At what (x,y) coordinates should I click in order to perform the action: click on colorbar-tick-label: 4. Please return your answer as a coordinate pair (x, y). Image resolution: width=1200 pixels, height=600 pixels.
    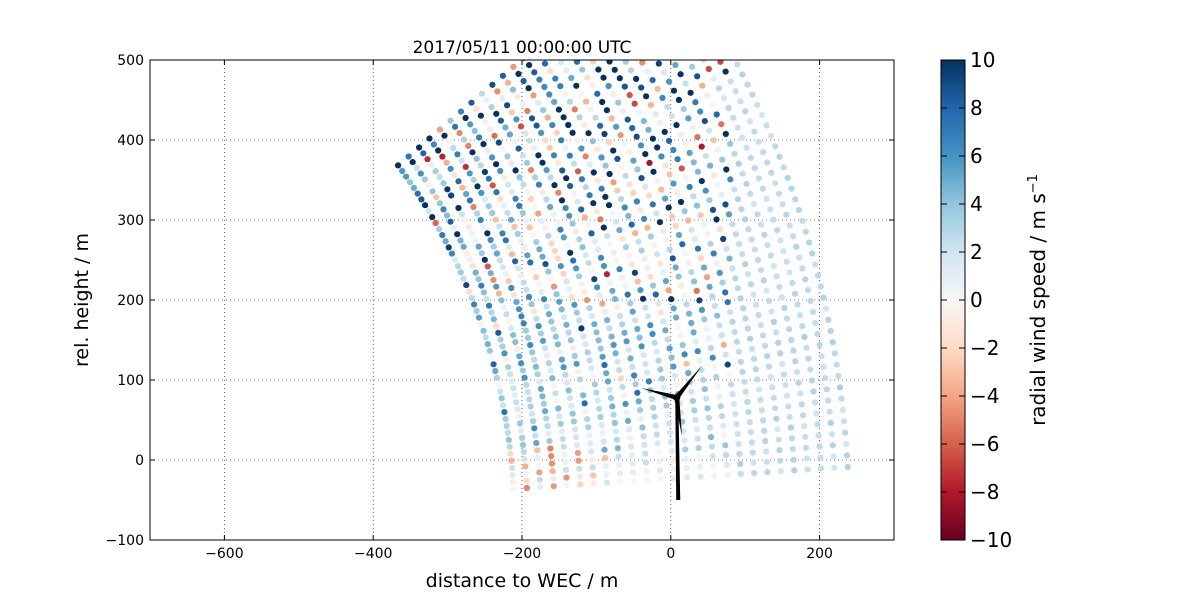
    Looking at the image, I should click on (976, 204).